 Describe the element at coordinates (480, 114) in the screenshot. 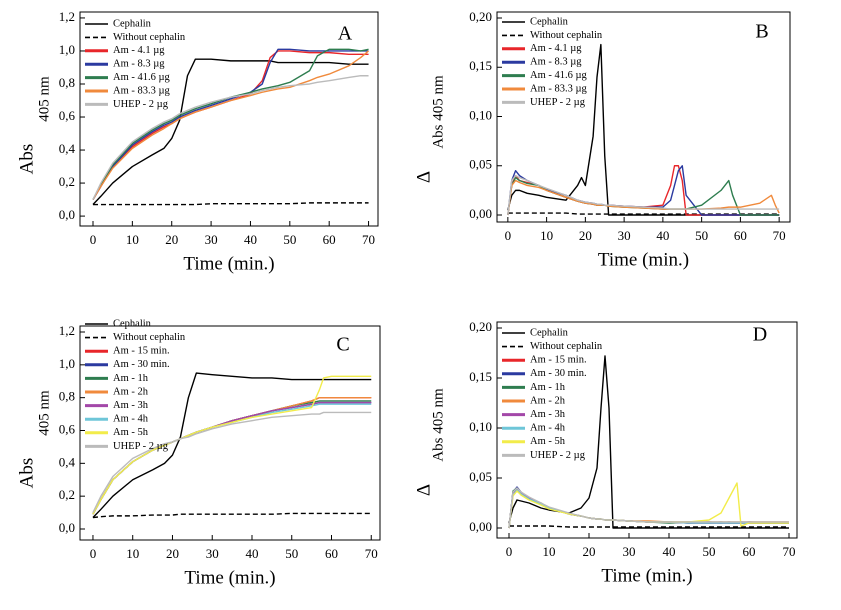

I see `y-tick-label: 0,10` at that location.